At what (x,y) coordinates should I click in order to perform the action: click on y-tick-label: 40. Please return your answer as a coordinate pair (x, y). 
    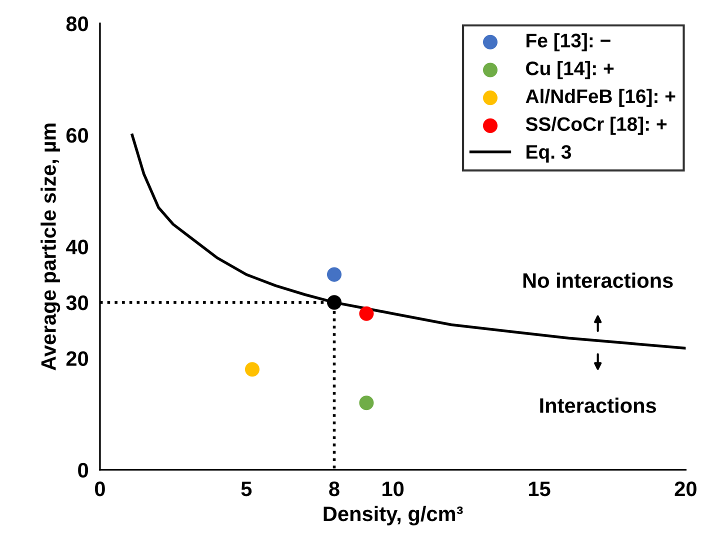
    Looking at the image, I should click on (77, 247).